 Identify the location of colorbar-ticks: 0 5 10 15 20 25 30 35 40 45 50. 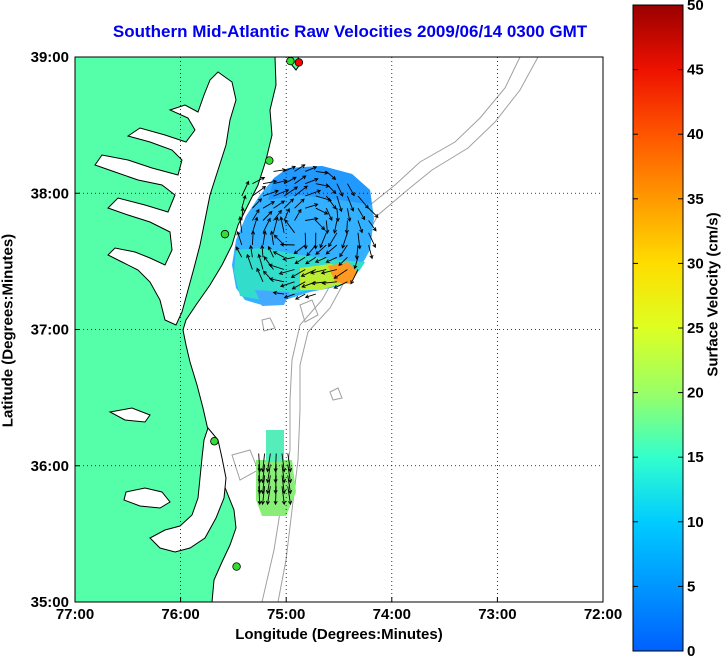
(668, 329).